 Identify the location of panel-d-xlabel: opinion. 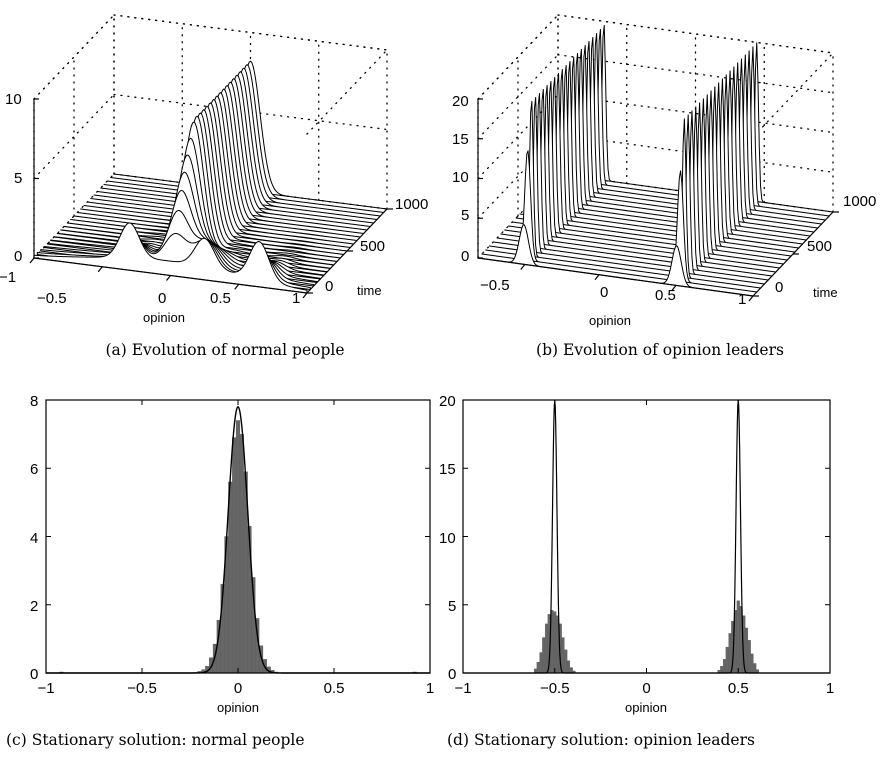
(646, 707).